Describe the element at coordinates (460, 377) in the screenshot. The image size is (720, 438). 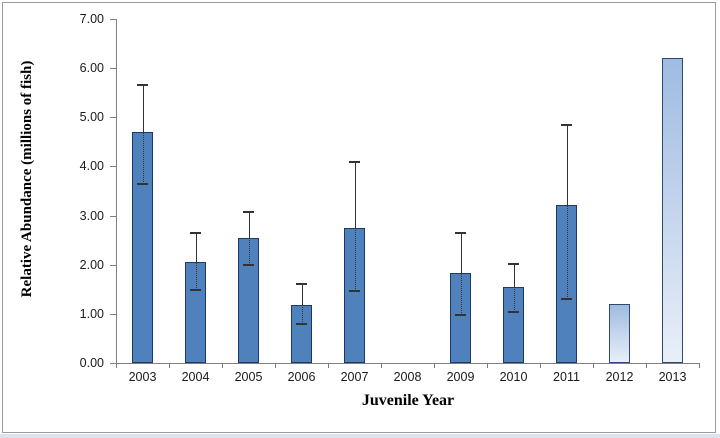
I see `x-tick-label-2009: 2009` at that location.